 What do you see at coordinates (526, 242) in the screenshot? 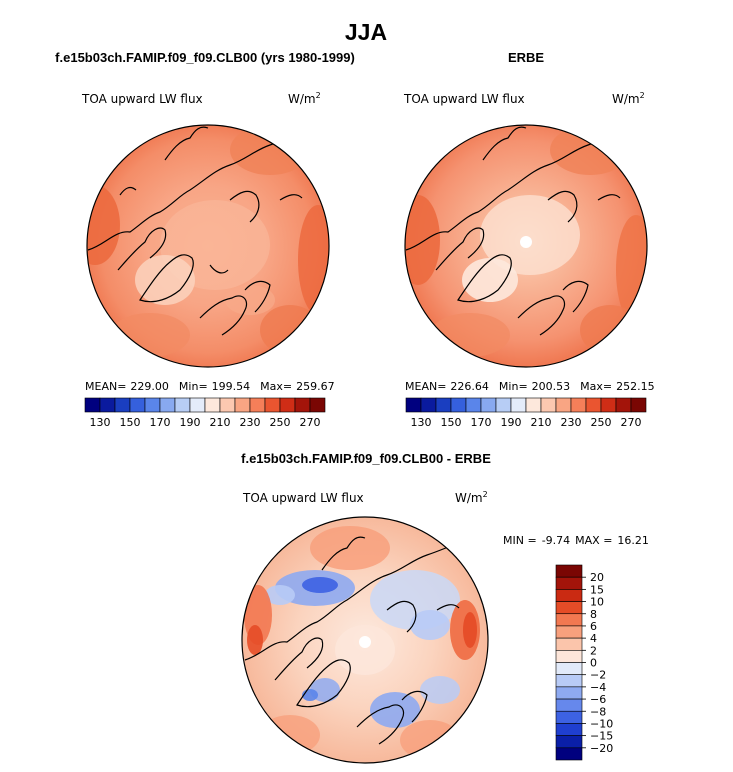
I see `plot-obs-pole-mask` at bounding box center [526, 242].